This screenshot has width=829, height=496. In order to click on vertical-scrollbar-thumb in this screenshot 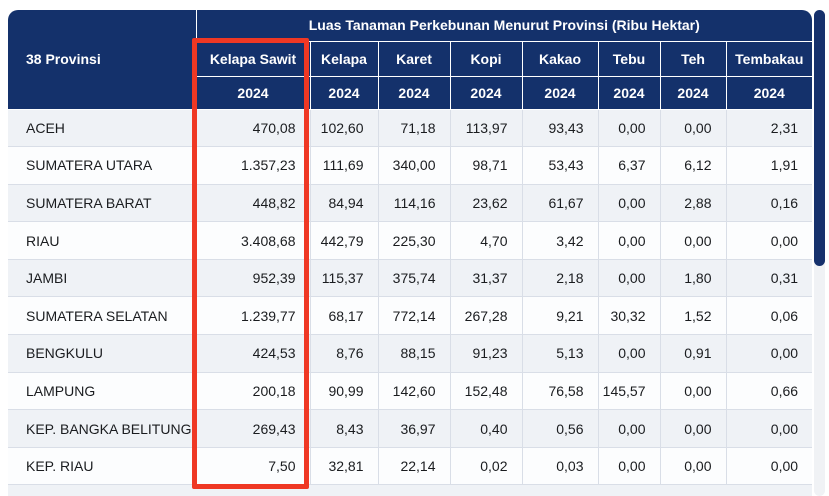, I will do `click(819, 138)`.